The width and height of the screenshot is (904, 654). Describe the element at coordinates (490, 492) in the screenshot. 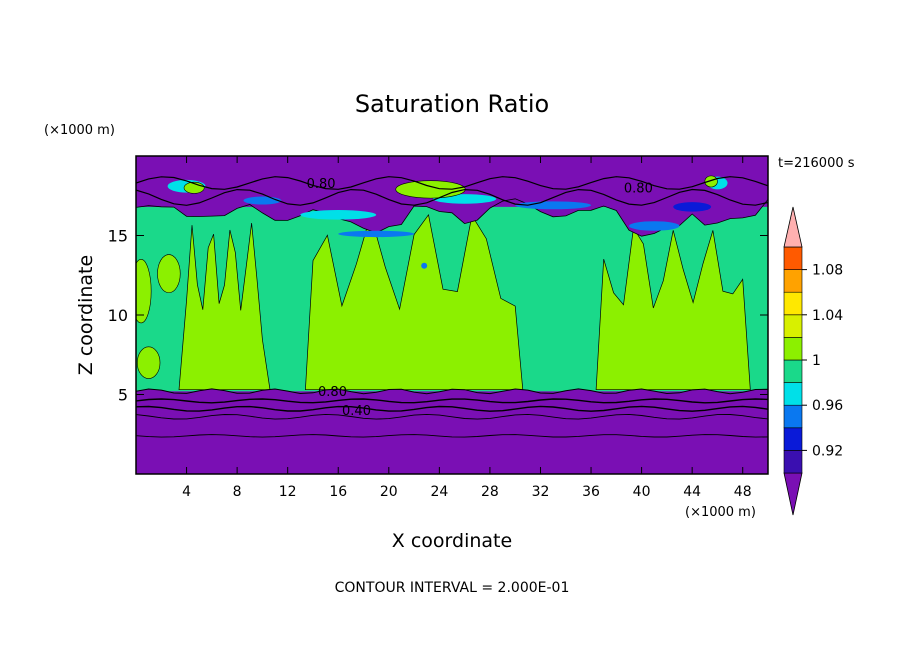

I see `x-tick-label: 28` at that location.